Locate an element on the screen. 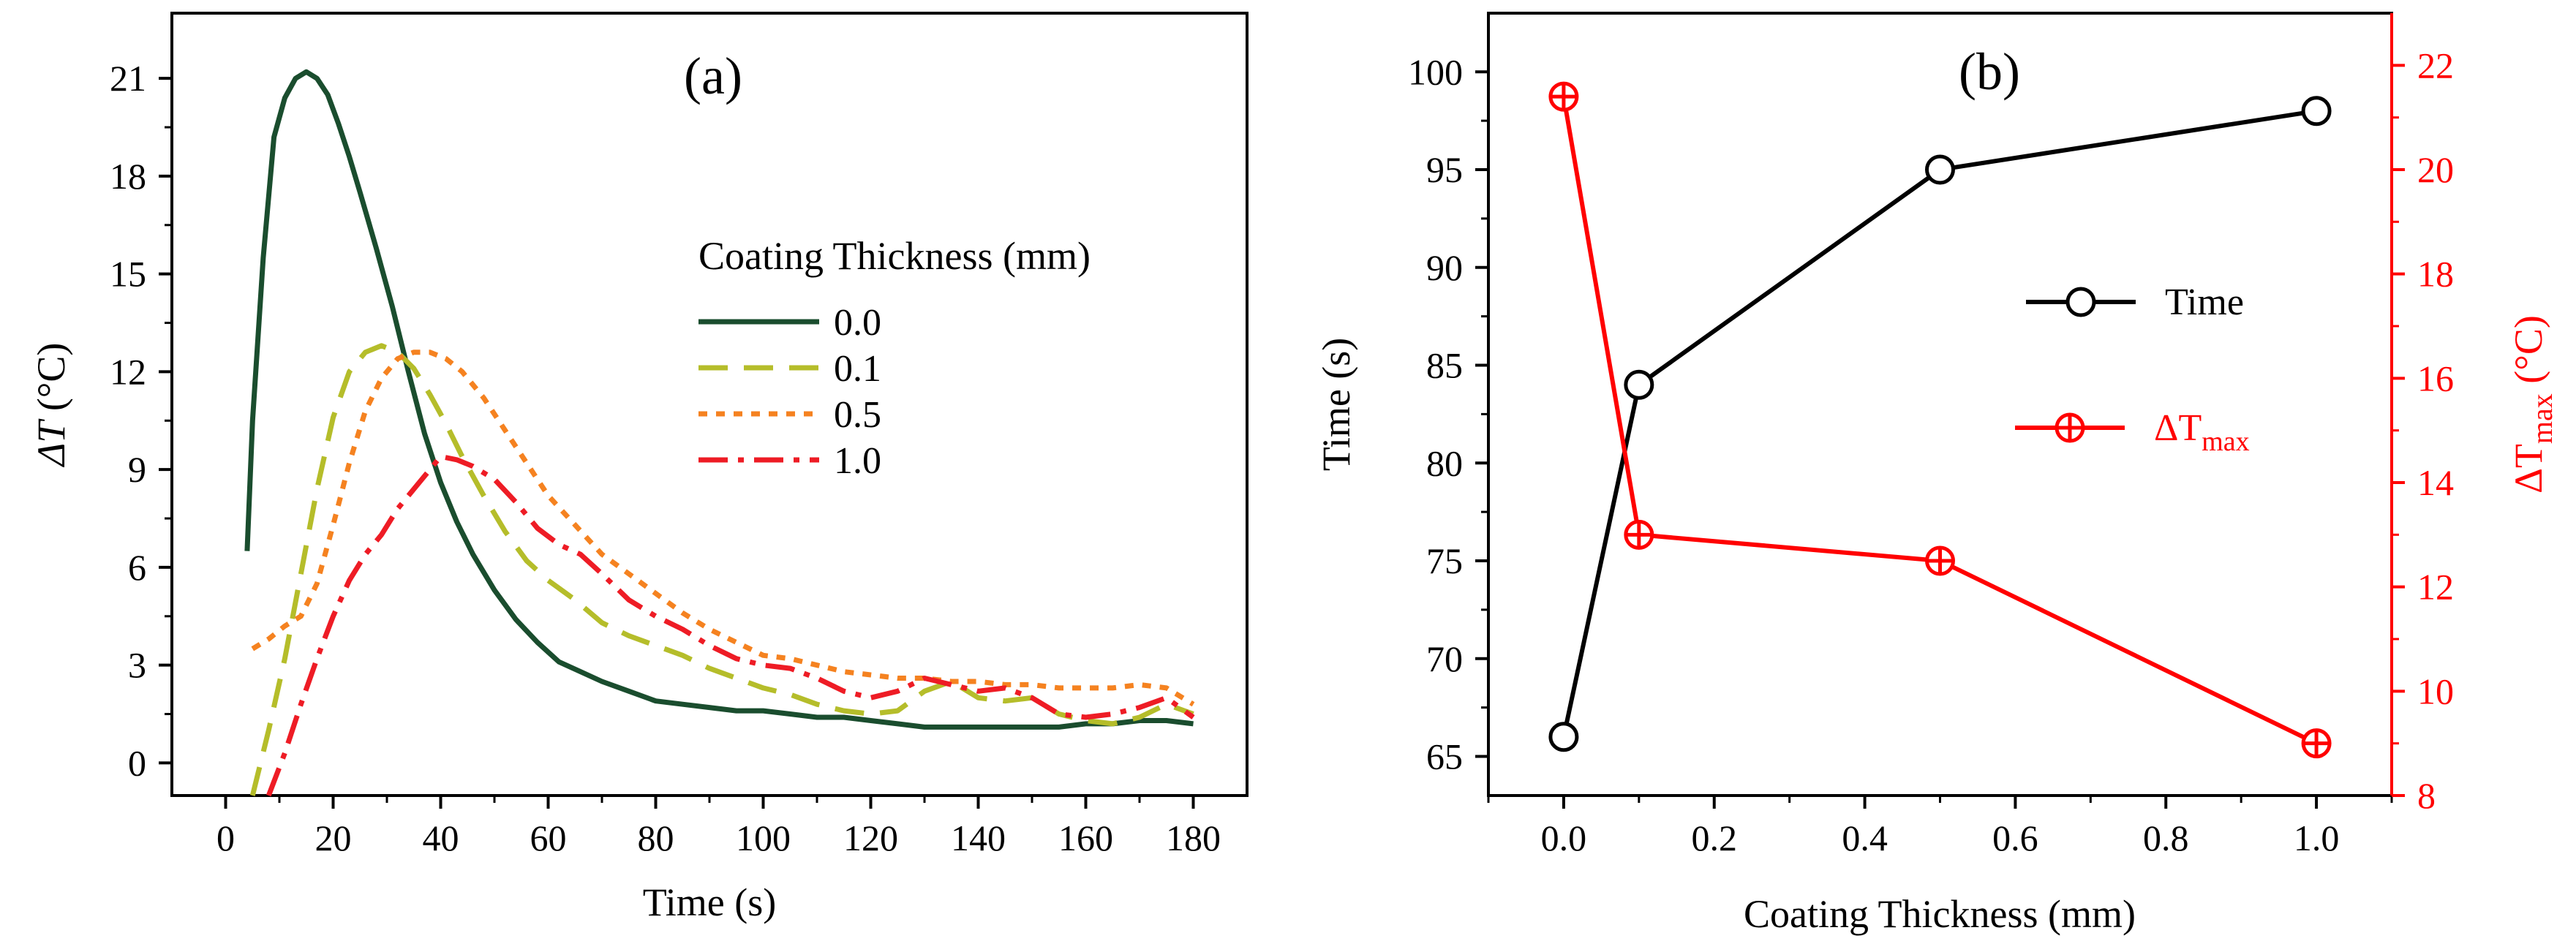  legend-label-0.5: 0.5 is located at coordinates (857, 415).